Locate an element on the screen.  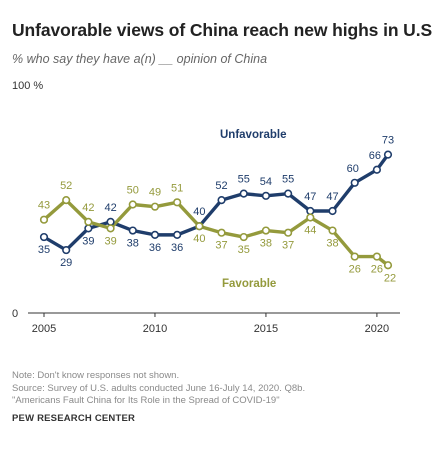
y-axis-top-label: 100 % is located at coordinates (27, 86).